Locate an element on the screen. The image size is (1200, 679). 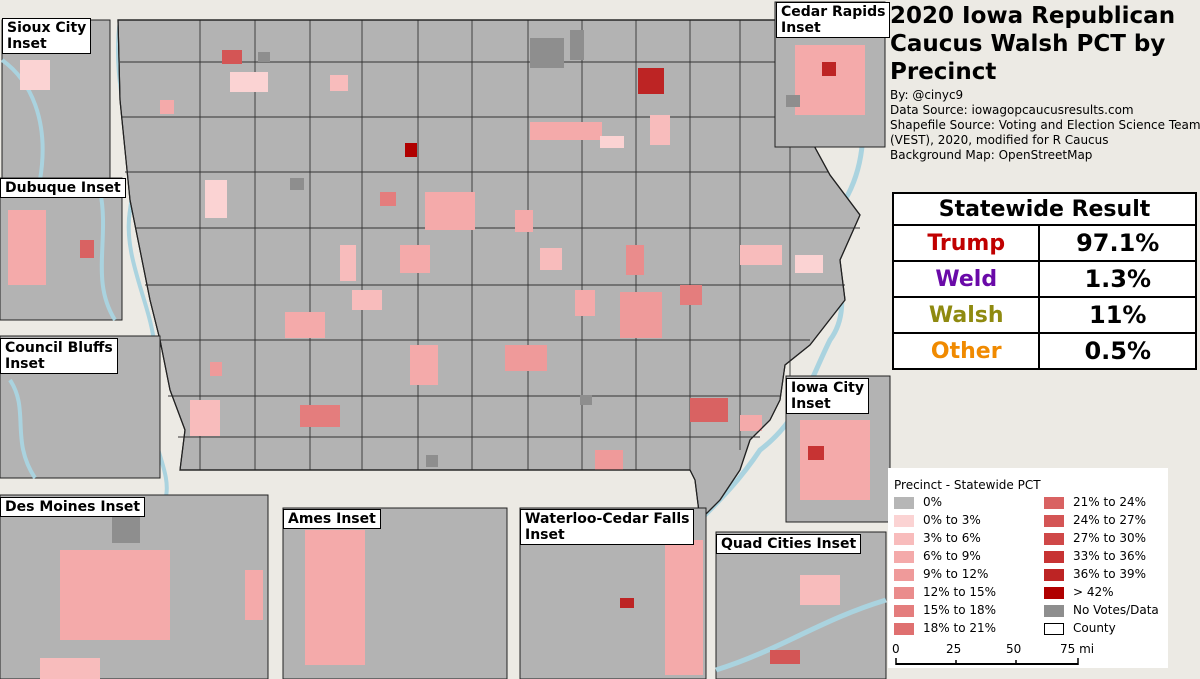
table-row: Other 0.5% is located at coordinates (1044, 351).